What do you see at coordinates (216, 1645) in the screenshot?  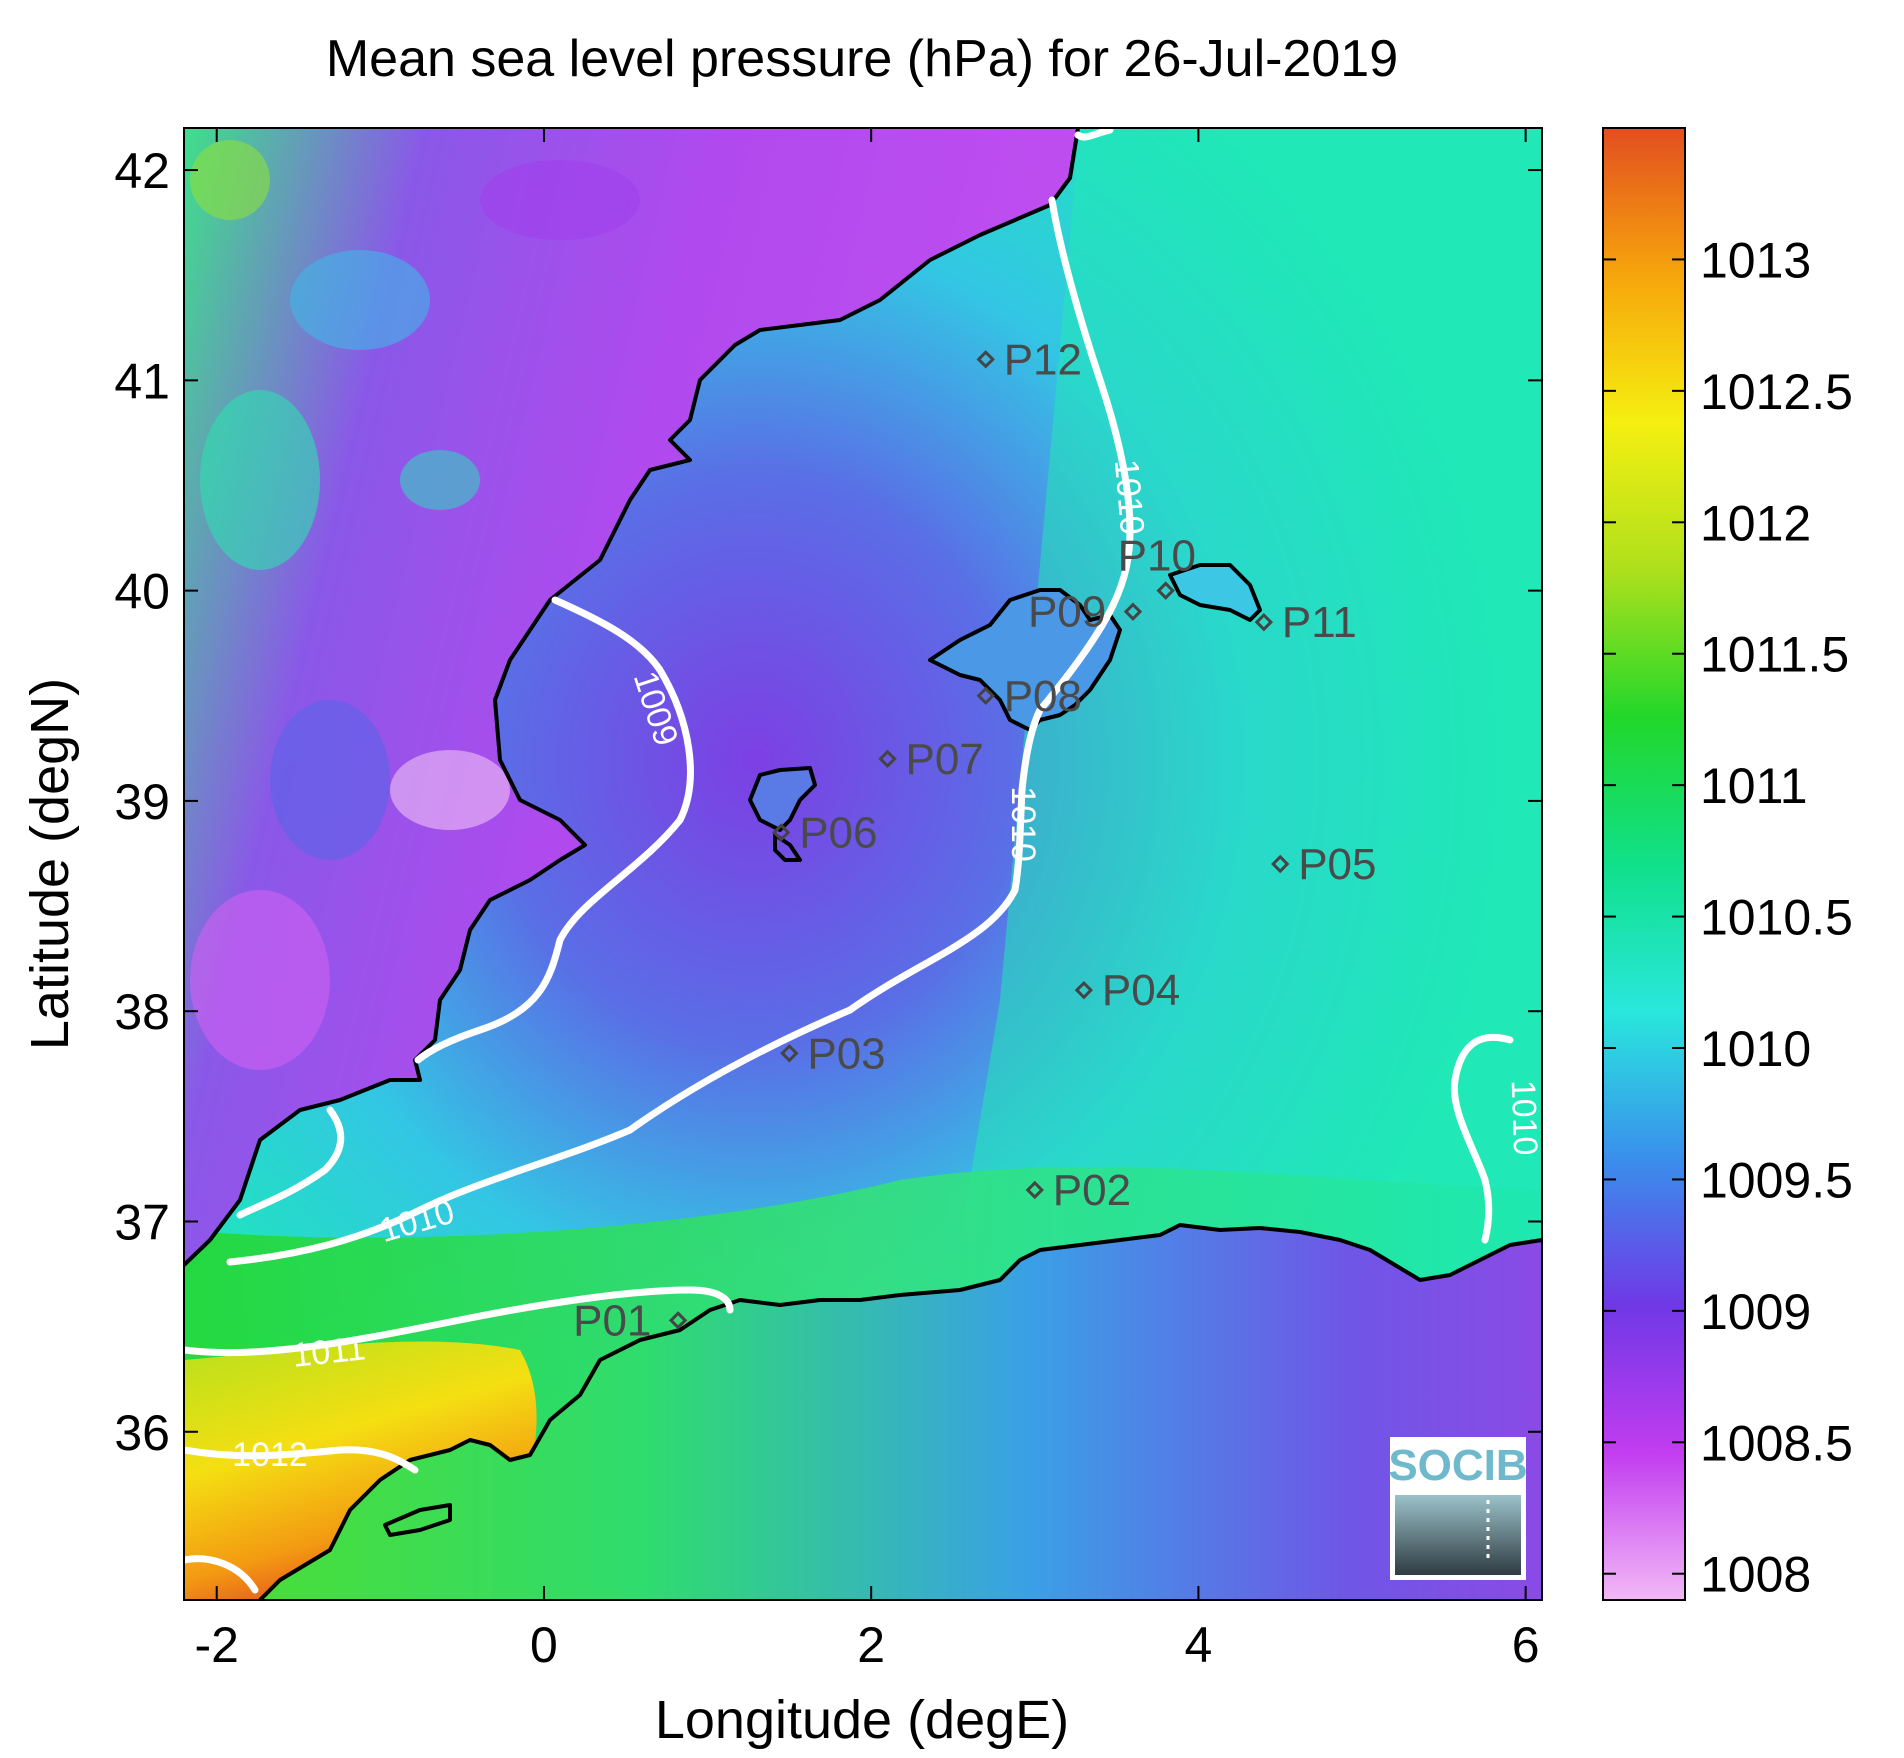 I see `x-tick-label: -2` at bounding box center [216, 1645].